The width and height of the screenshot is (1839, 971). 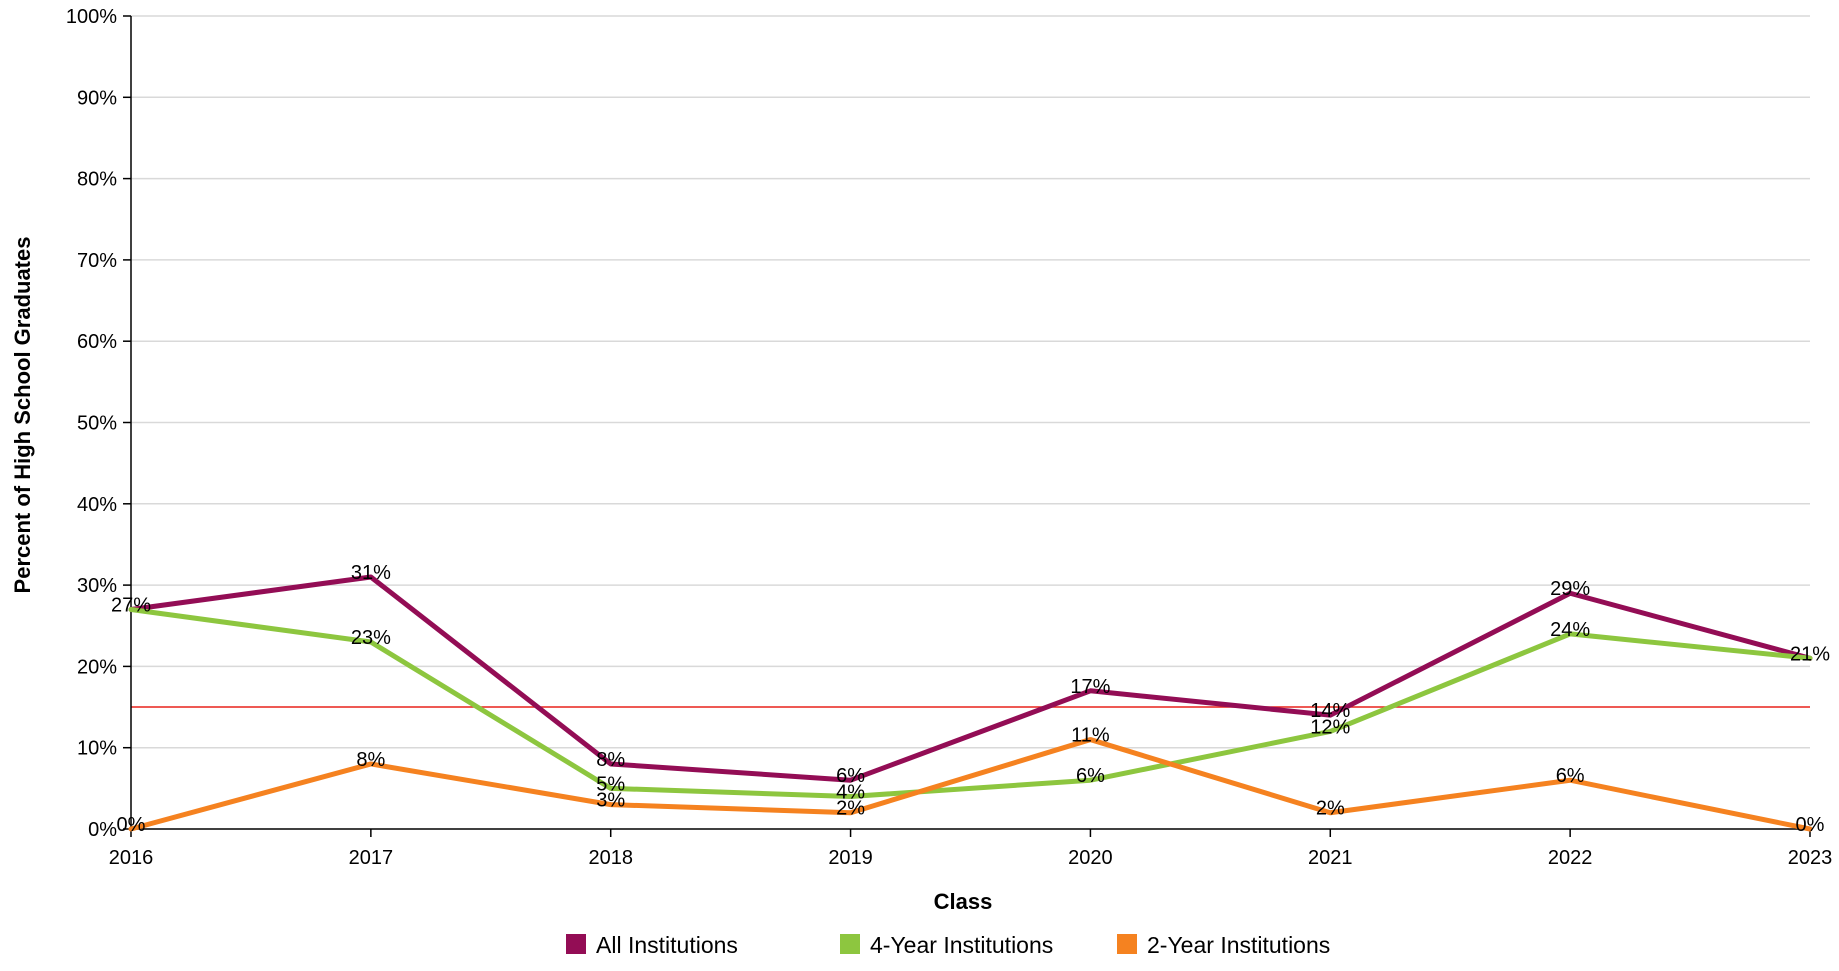 I want to click on x-tick-label: 2017, so click(x=371, y=858).